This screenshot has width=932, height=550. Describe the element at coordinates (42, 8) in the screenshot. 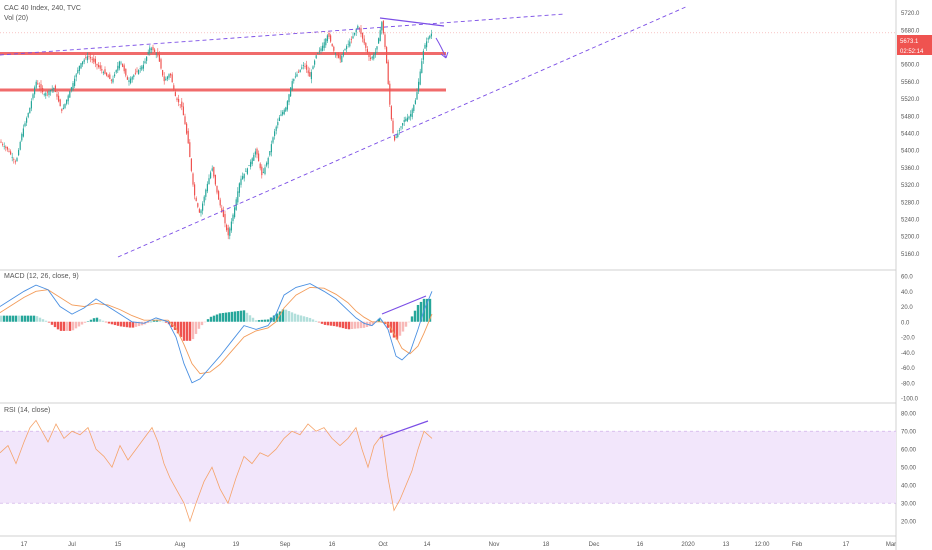

I see `symbol-legend: CAC 40 Index, 240, TVC` at that location.